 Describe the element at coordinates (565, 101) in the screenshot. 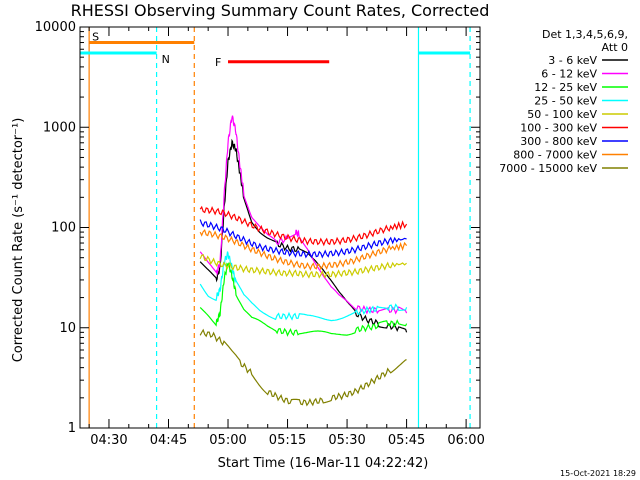

I see `legend-entry-label: 25 - 50 keV` at that location.